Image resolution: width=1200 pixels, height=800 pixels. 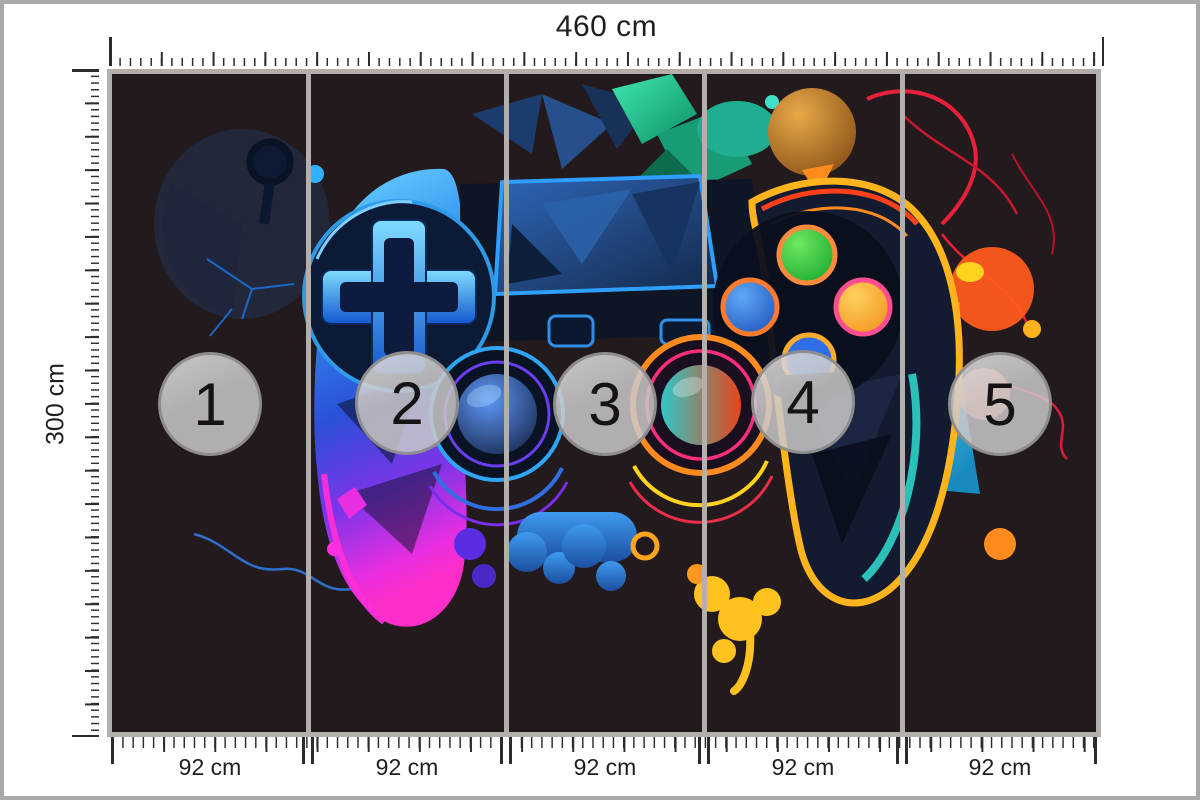 What do you see at coordinates (606, 51) in the screenshot?
I see `top-ruler` at bounding box center [606, 51].